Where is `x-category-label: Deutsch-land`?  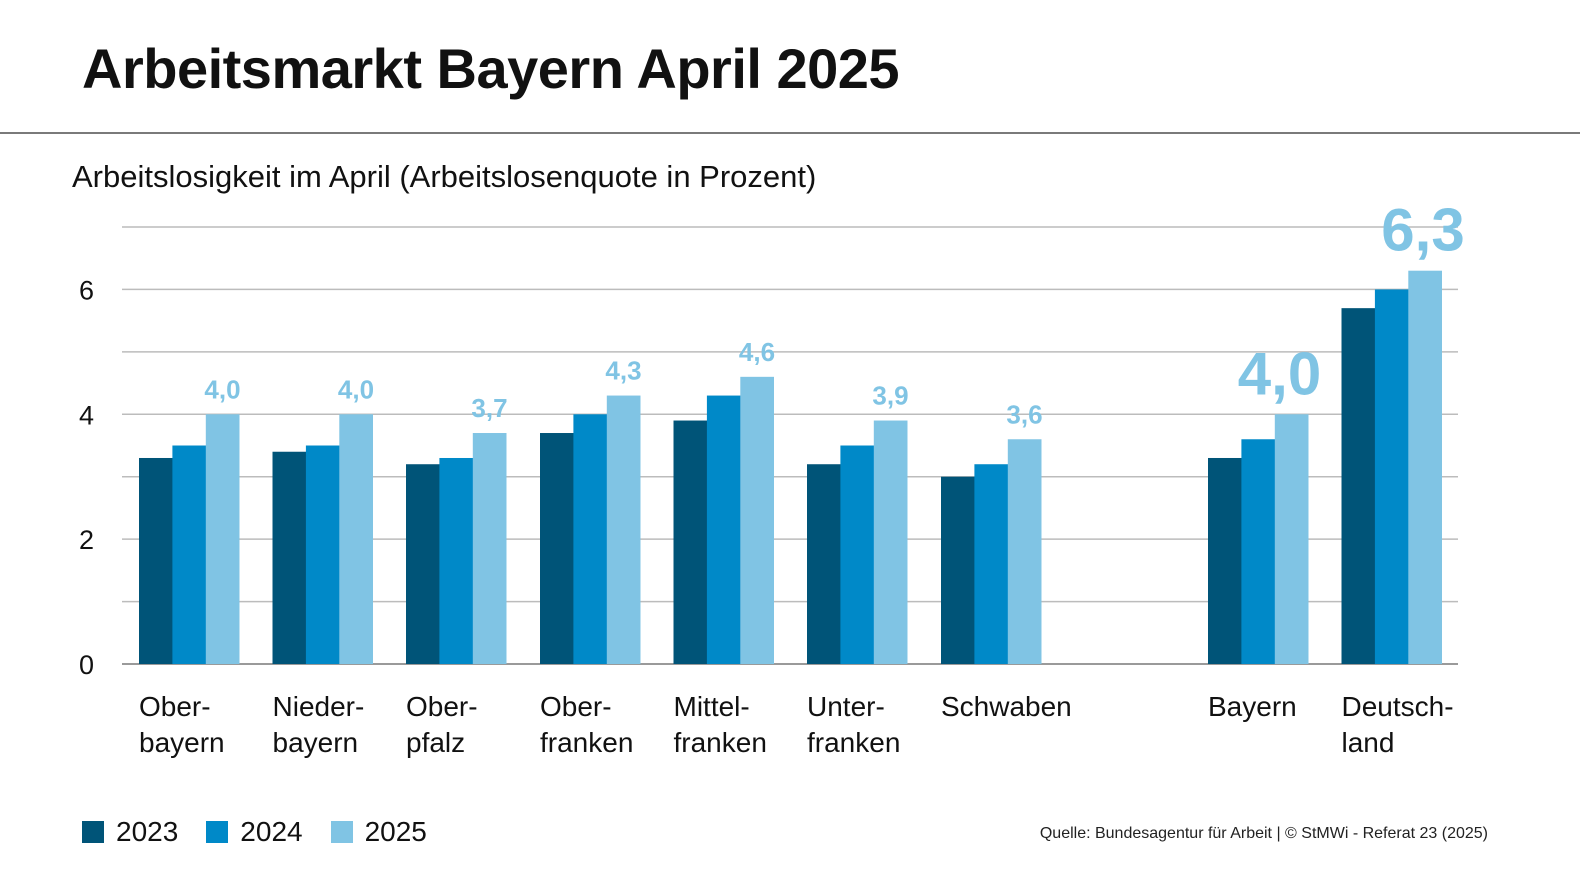 x-category-label: Deutsch-land is located at coordinates (1398, 724).